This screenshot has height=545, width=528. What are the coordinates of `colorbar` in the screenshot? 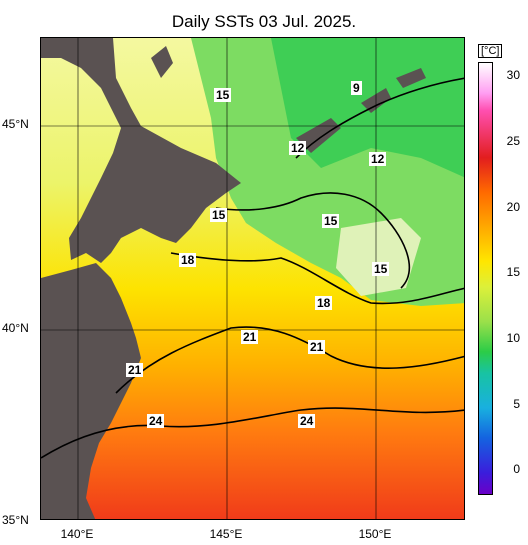 It's located at (485, 278).